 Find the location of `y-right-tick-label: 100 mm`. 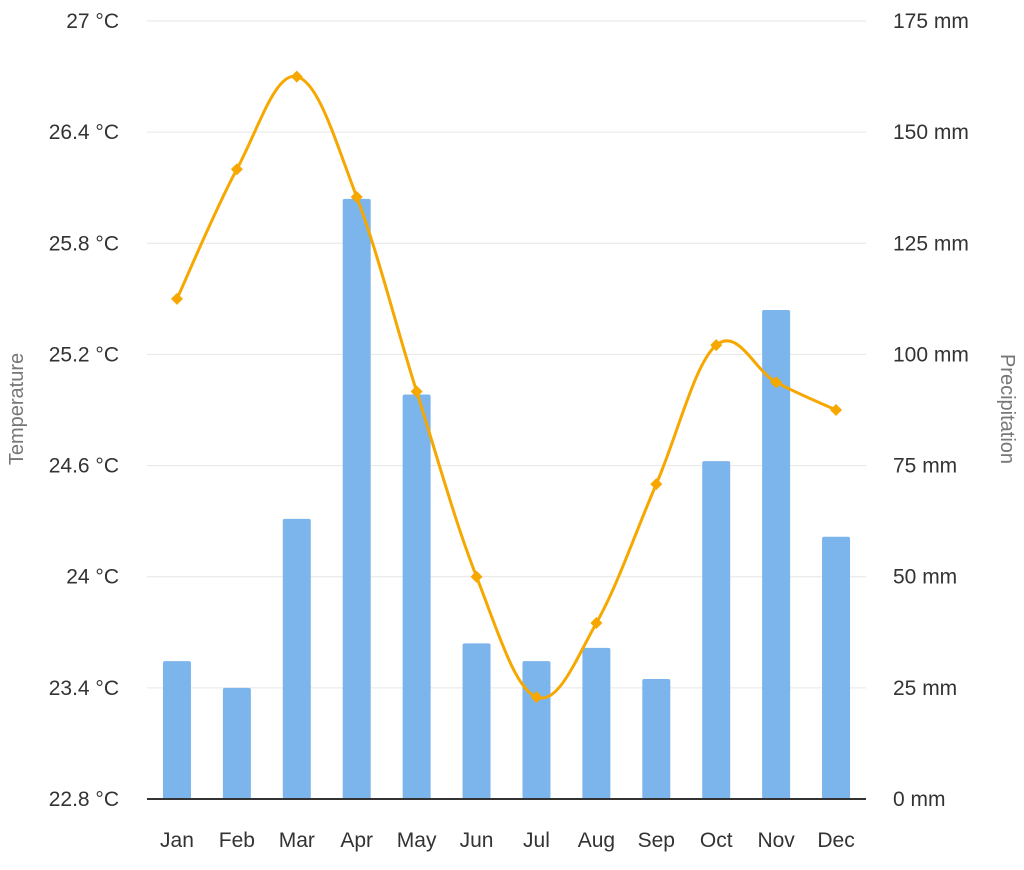

y-right-tick-label: 100 mm is located at coordinates (931, 354).